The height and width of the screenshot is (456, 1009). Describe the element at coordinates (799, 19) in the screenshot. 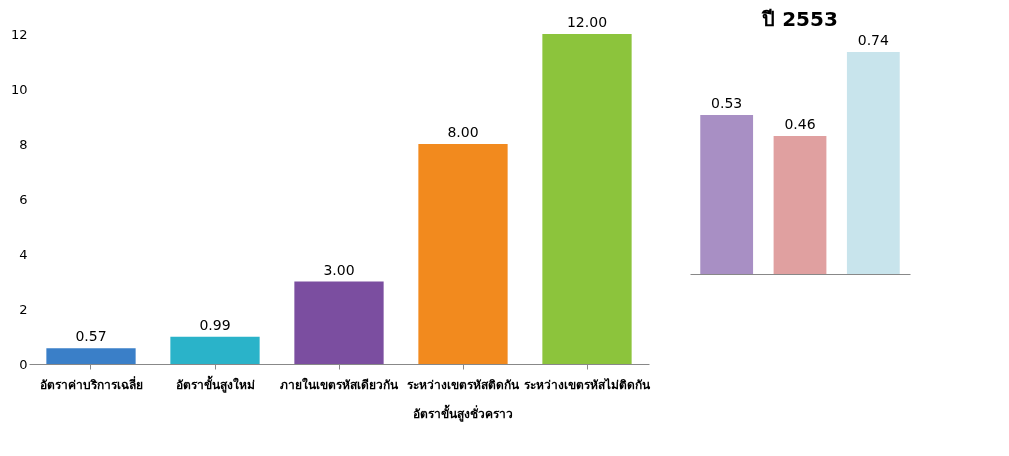

I see `chart-title: ปี 2553` at that location.